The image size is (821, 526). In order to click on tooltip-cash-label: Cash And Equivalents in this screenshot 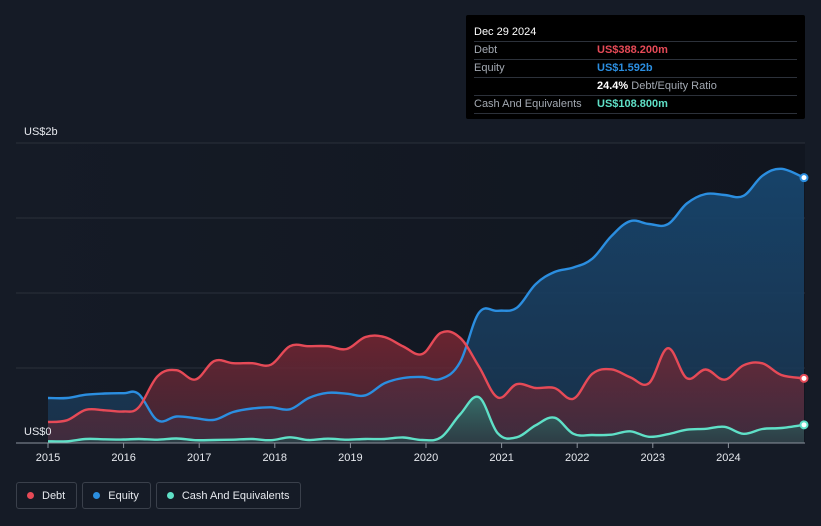, I will do `click(528, 104)`.